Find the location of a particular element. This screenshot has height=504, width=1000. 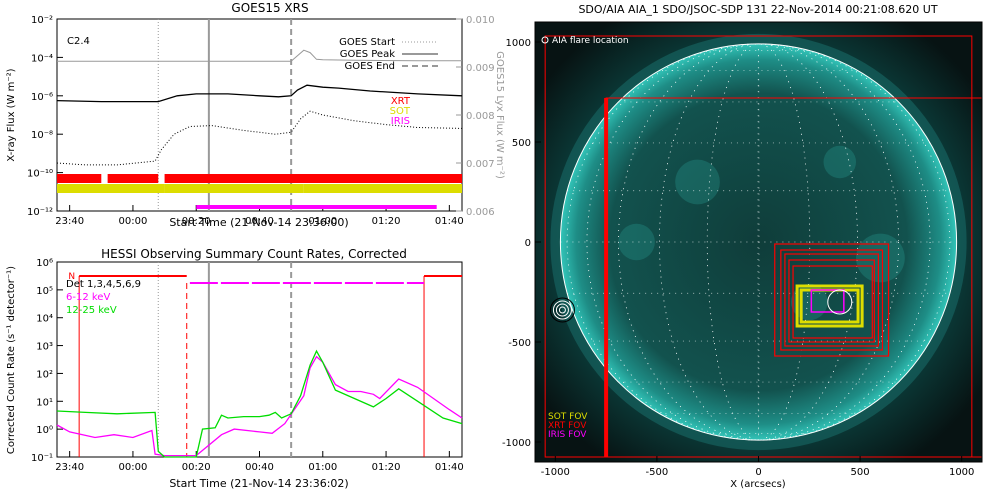

aia-xtick-label: 500 is located at coordinates (860, 472).